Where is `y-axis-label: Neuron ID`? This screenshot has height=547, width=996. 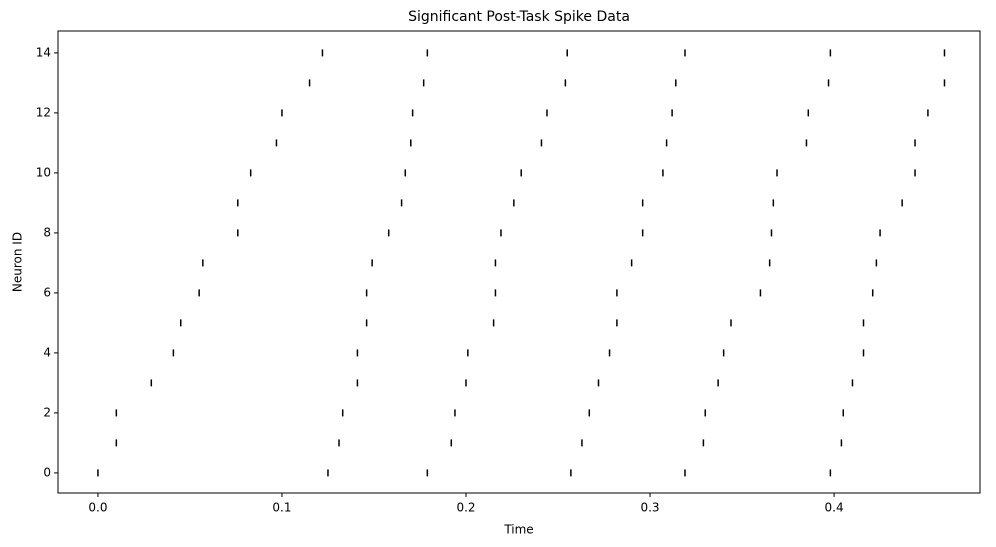
y-axis-label: Neuron ID is located at coordinates (18, 262).